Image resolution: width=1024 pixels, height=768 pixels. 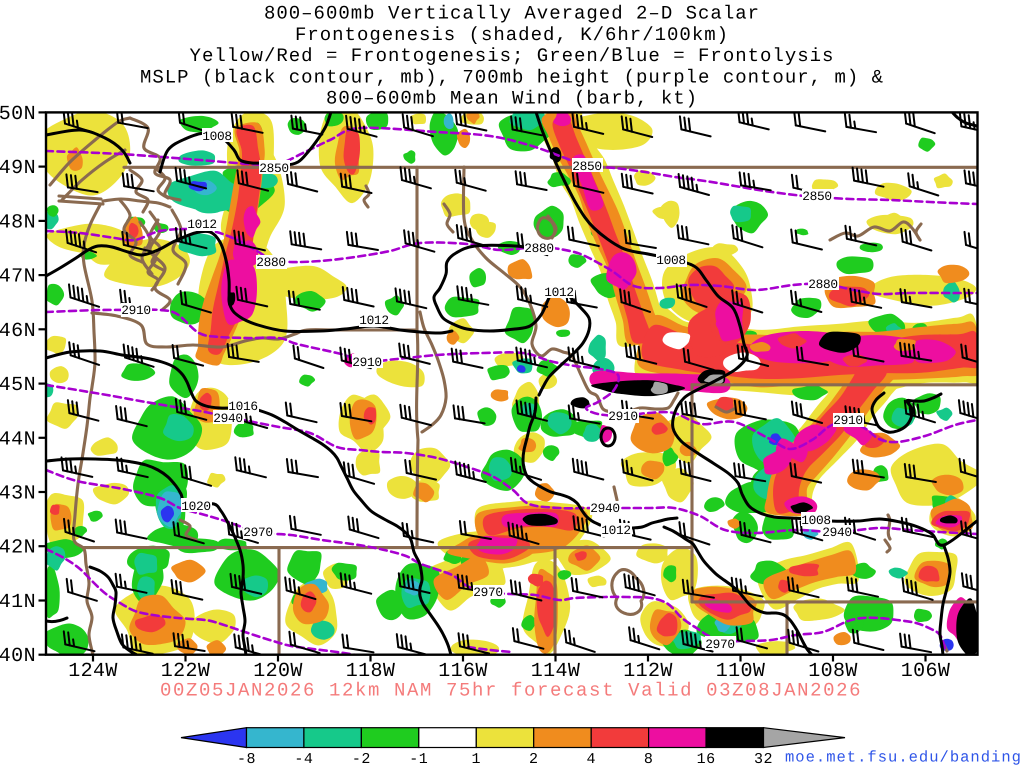 What do you see at coordinates (361, 759) in the screenshot?
I see `svg-text: -2` at bounding box center [361, 759].